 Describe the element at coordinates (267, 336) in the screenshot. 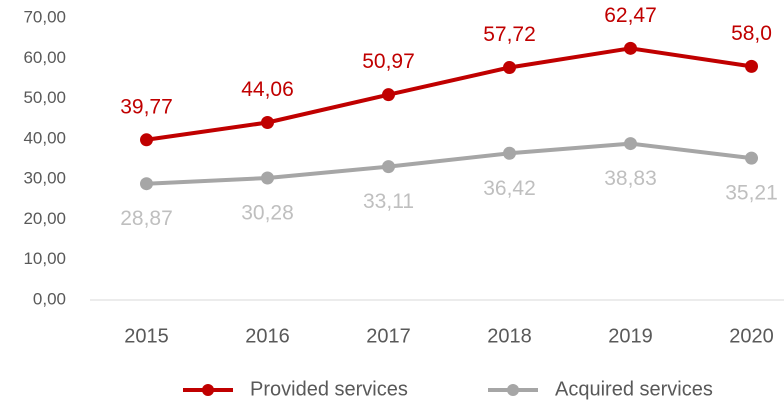

I see `x-tick-label: 2016` at that location.